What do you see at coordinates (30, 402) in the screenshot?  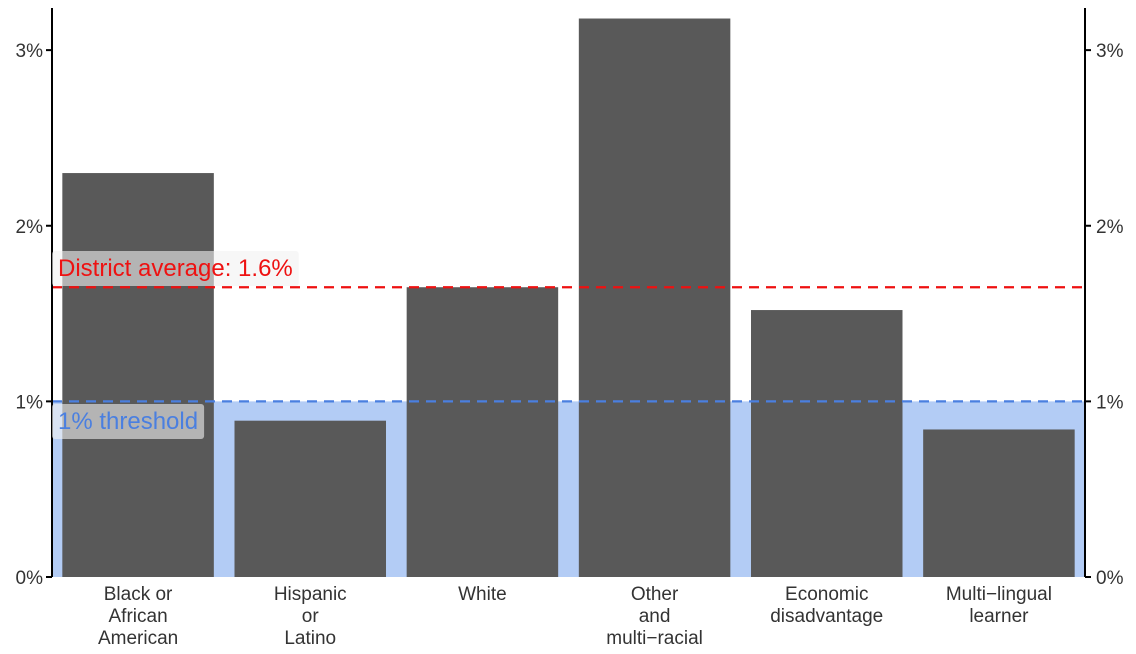 I see `y-tick-label-left: 1%` at bounding box center [30, 402].